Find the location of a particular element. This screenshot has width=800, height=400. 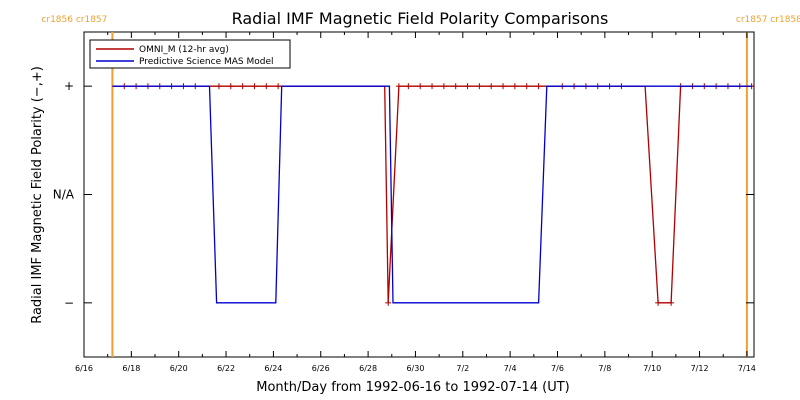

x-tick-label-3: 6/22 is located at coordinates (226, 368).